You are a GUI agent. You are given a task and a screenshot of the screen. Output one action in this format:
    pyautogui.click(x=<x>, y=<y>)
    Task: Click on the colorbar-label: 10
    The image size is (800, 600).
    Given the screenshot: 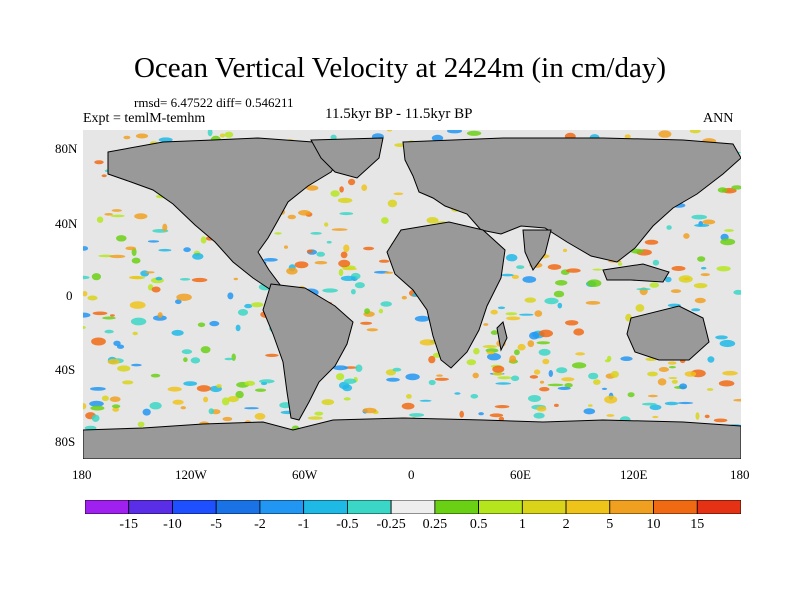 What is the action you would take?
    pyautogui.click(x=653, y=524)
    